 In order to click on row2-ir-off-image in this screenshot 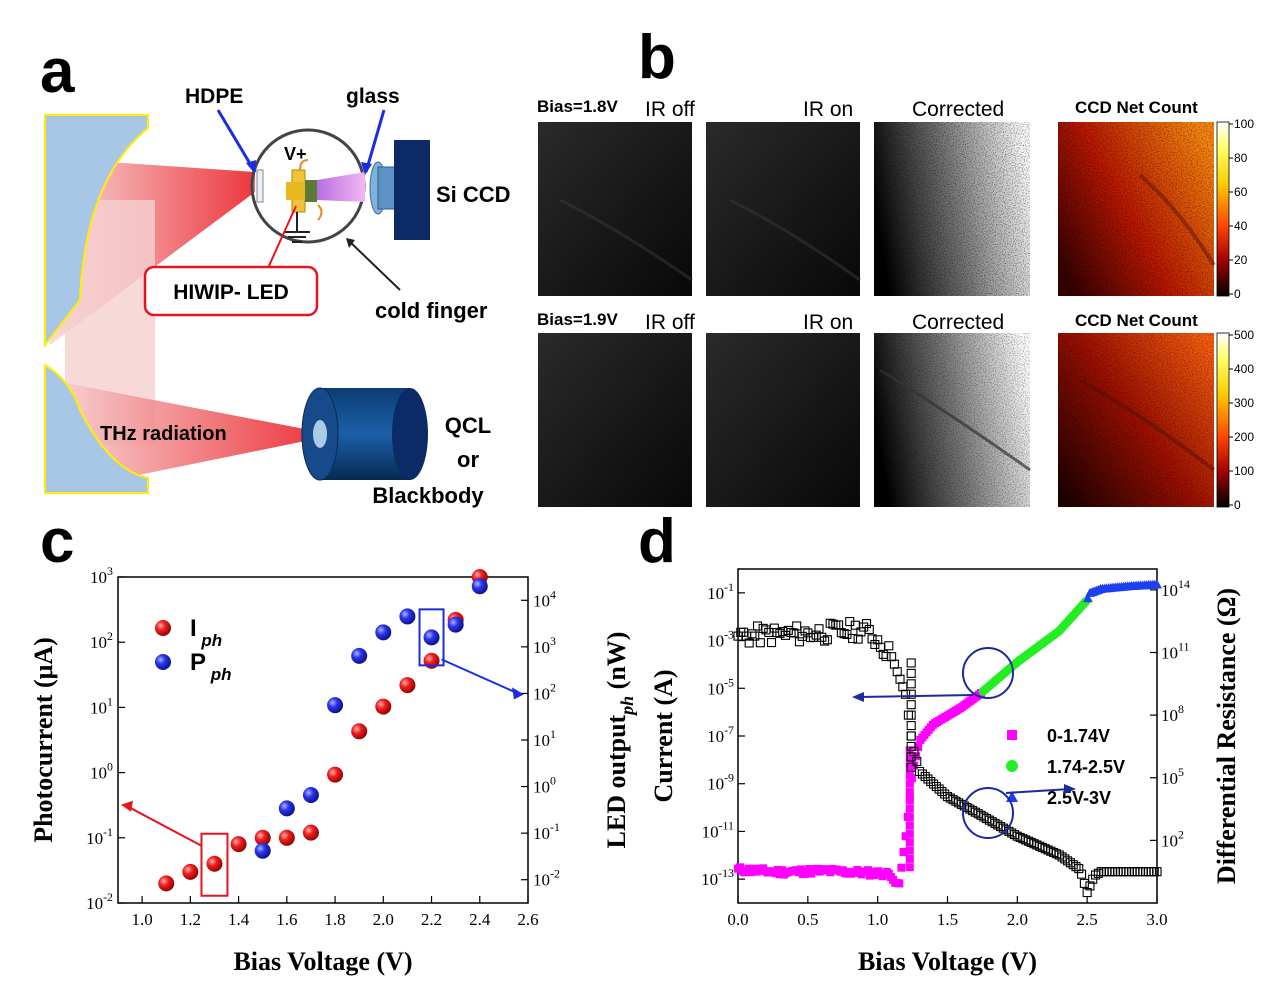, I will do `click(615, 420)`.